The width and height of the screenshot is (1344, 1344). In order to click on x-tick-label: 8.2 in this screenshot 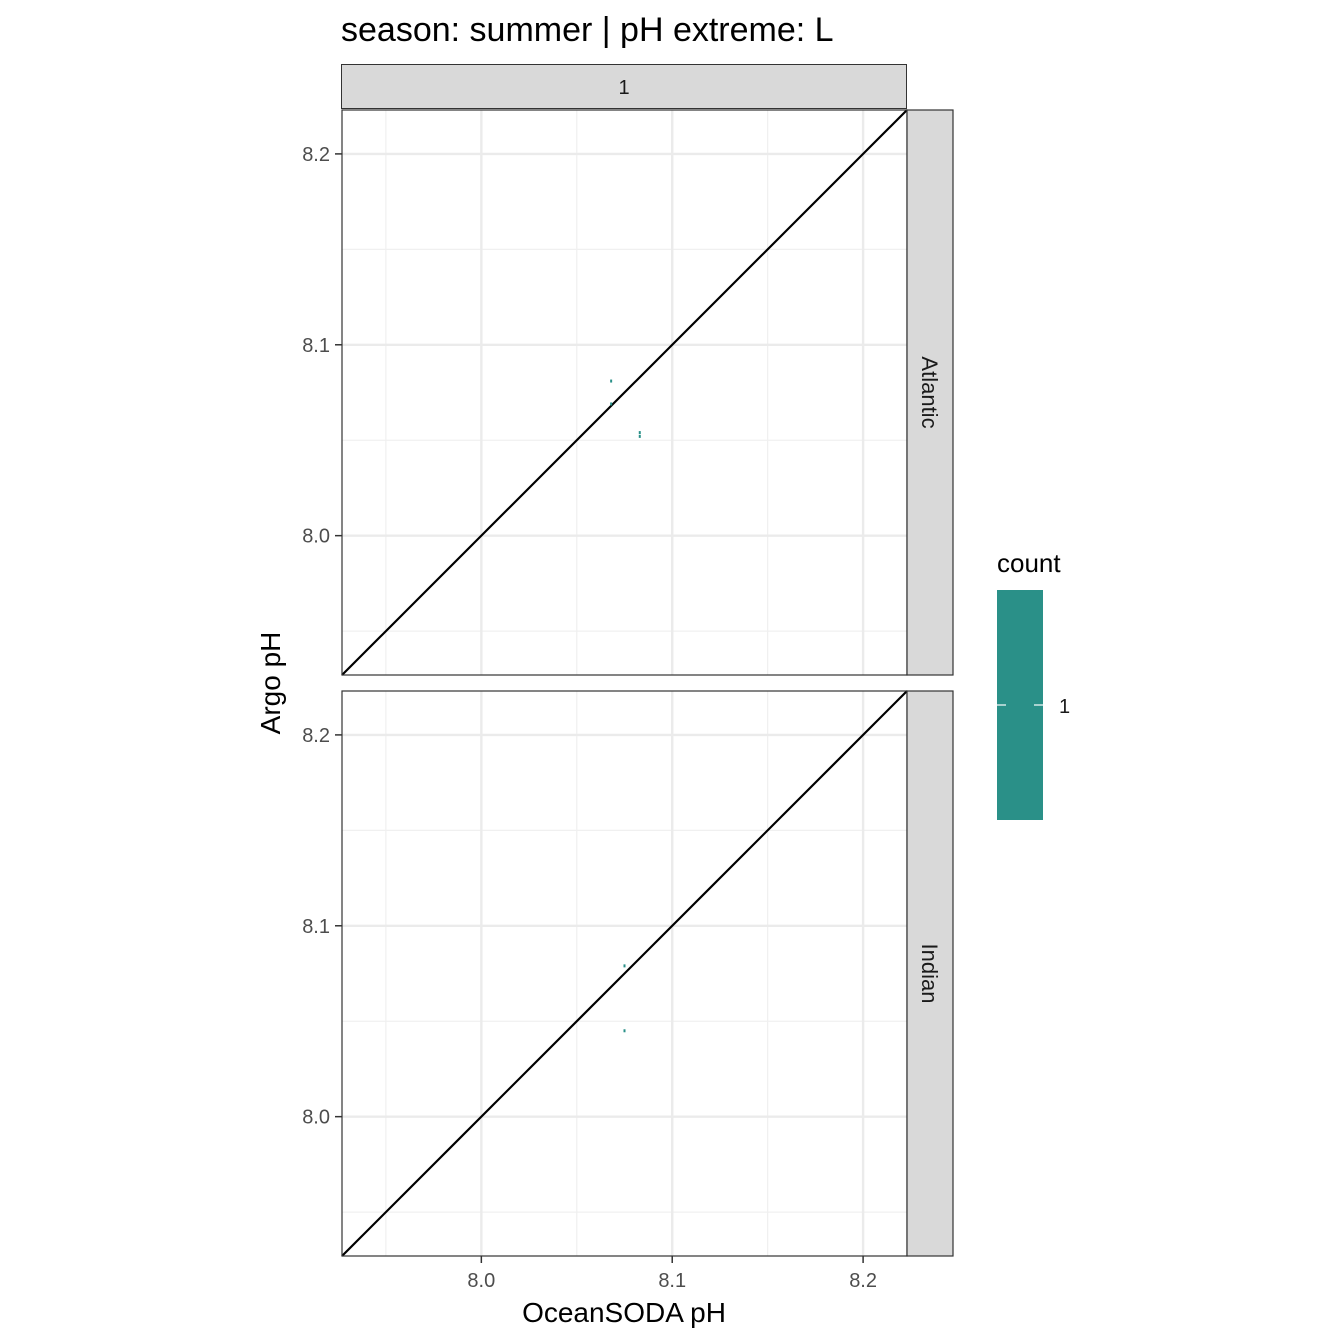, I will do `click(863, 1281)`.